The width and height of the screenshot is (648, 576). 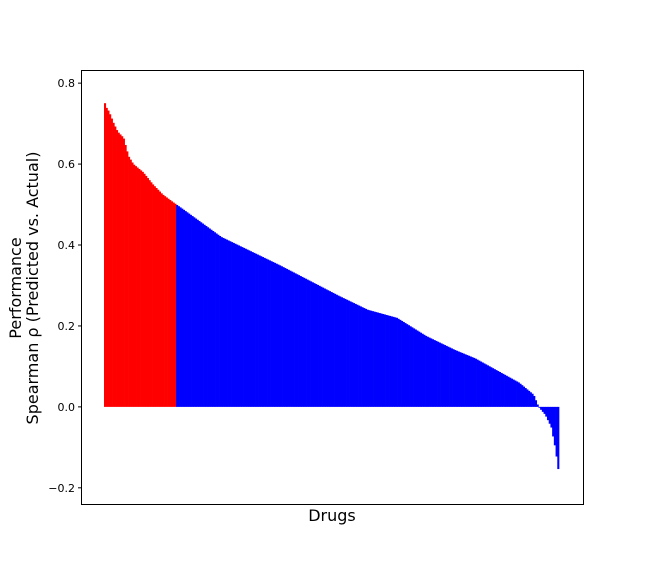 What do you see at coordinates (15, 287) in the screenshot?
I see `y-axis-label-line1: Performance` at bounding box center [15, 287].